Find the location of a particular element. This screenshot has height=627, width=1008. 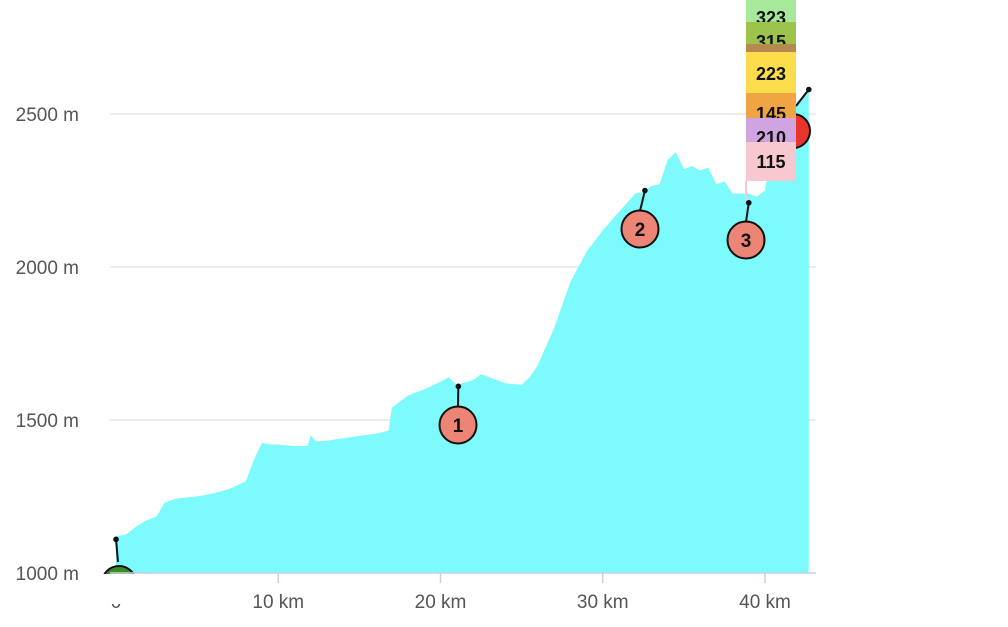

y-axis-tick-labels: 1000 m 1500 m 2000 m 2500 m is located at coordinates (47, 345).